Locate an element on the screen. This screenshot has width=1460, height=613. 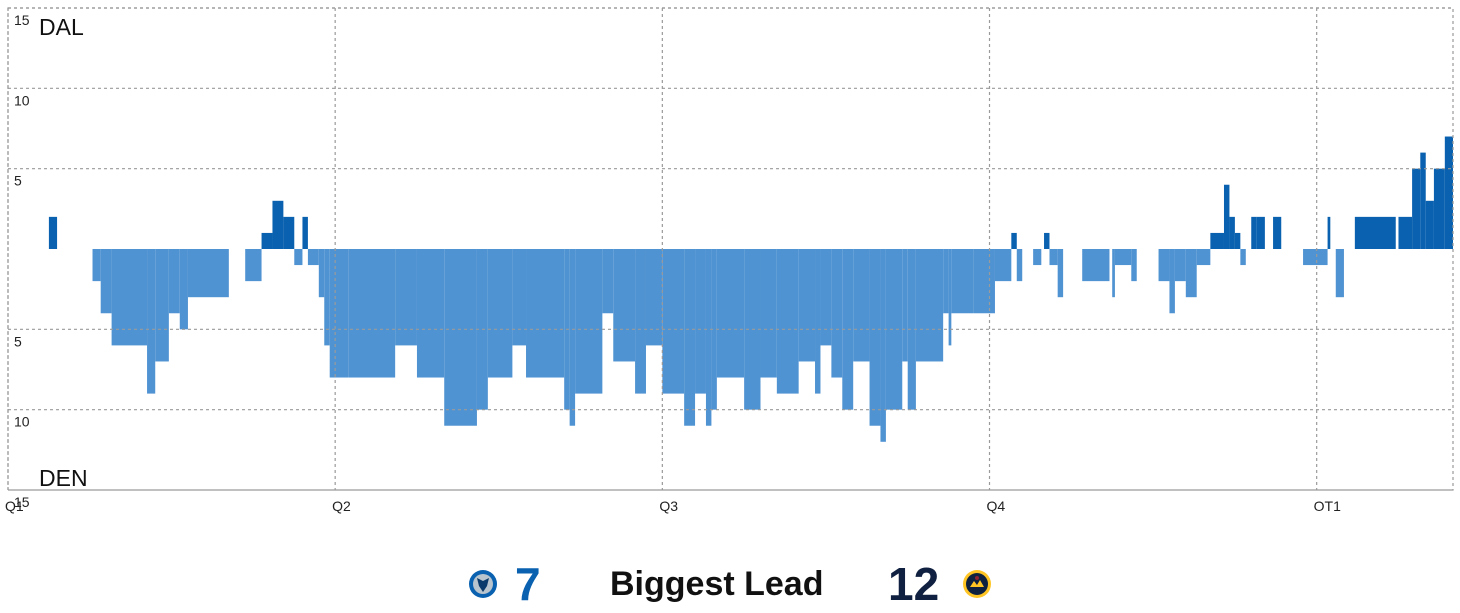
mavericks-logo-icon is located at coordinates (483, 584).